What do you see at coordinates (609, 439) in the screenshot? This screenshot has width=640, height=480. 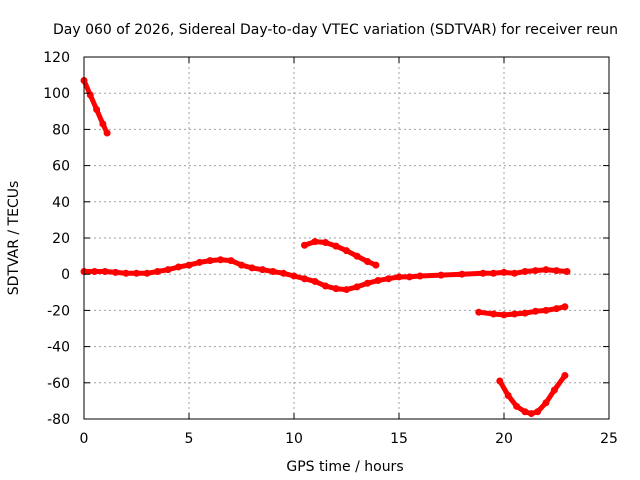 I see `x-tick-label: 25` at bounding box center [609, 439].